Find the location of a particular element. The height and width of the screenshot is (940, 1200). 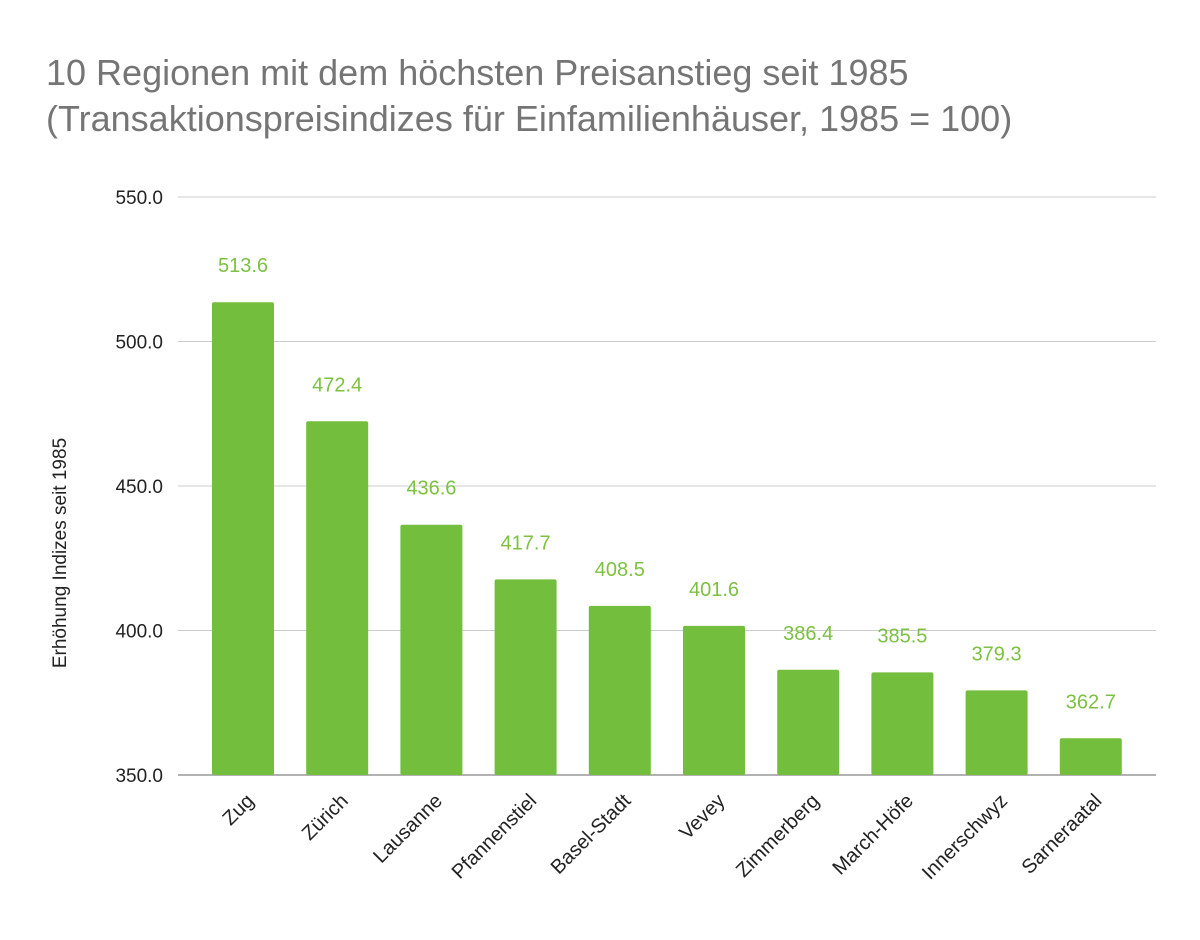

x-category-label: Basel-Stadt is located at coordinates (591, 834).